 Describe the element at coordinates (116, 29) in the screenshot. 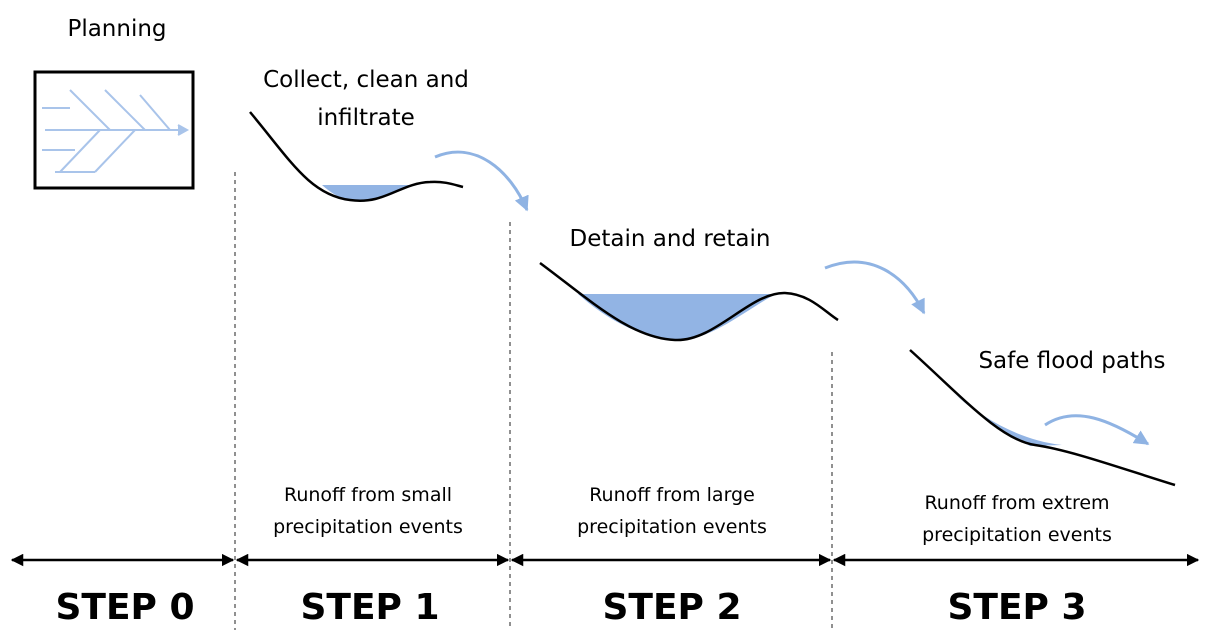

I see `step-title: Planning` at that location.